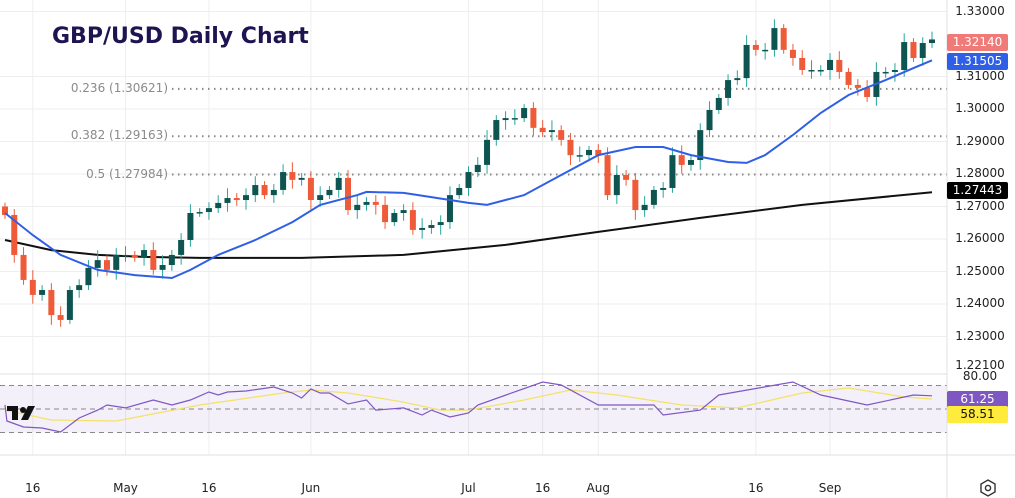 Image resolution: width=1015 pixels, height=498 pixels. Describe the element at coordinates (980, 238) in the screenshot. I see `price-tick-label: 1.26000` at that location.